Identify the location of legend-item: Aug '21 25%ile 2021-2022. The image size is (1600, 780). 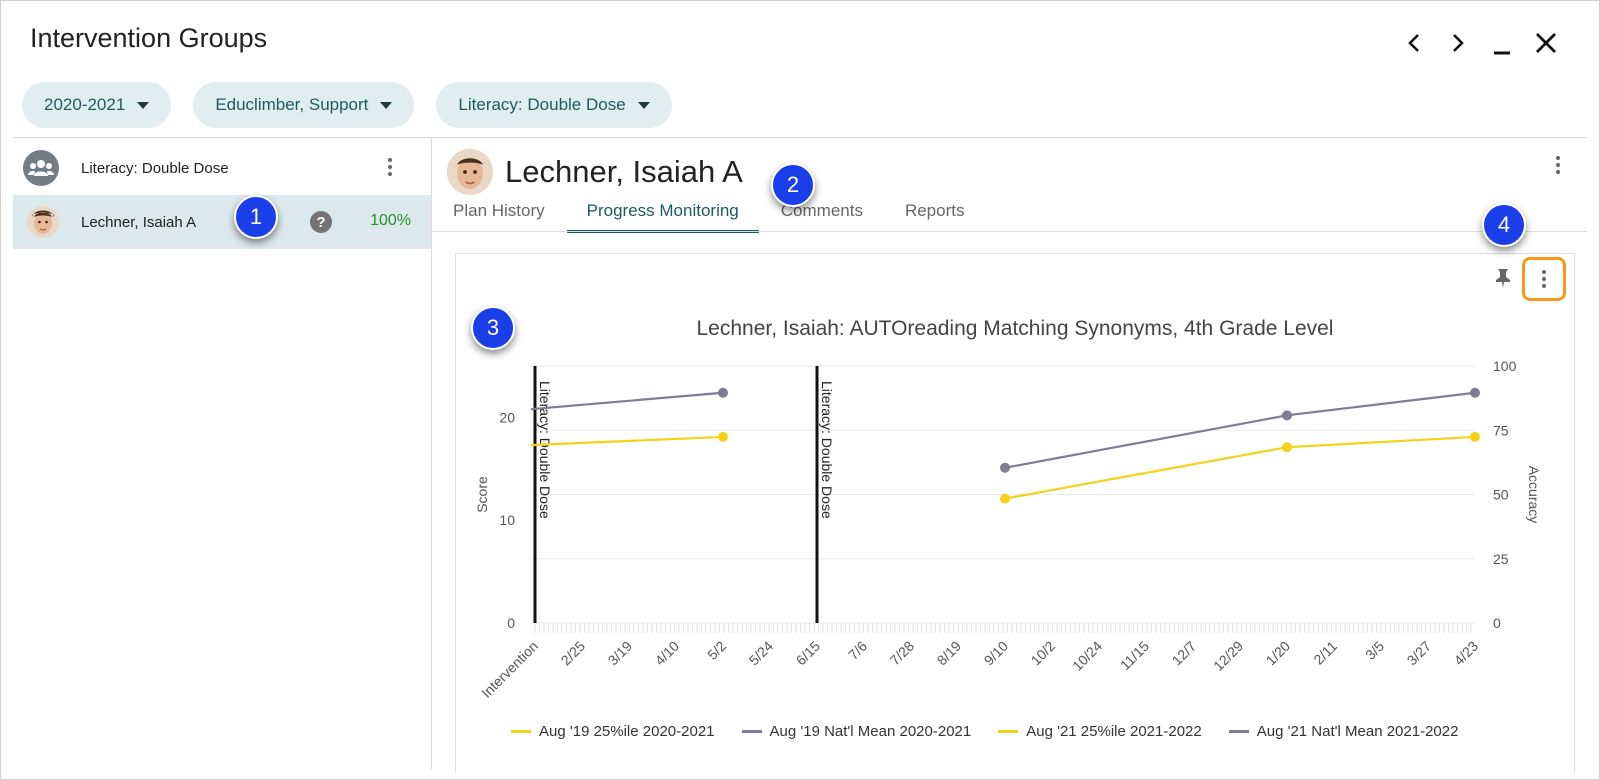
(1100, 731).